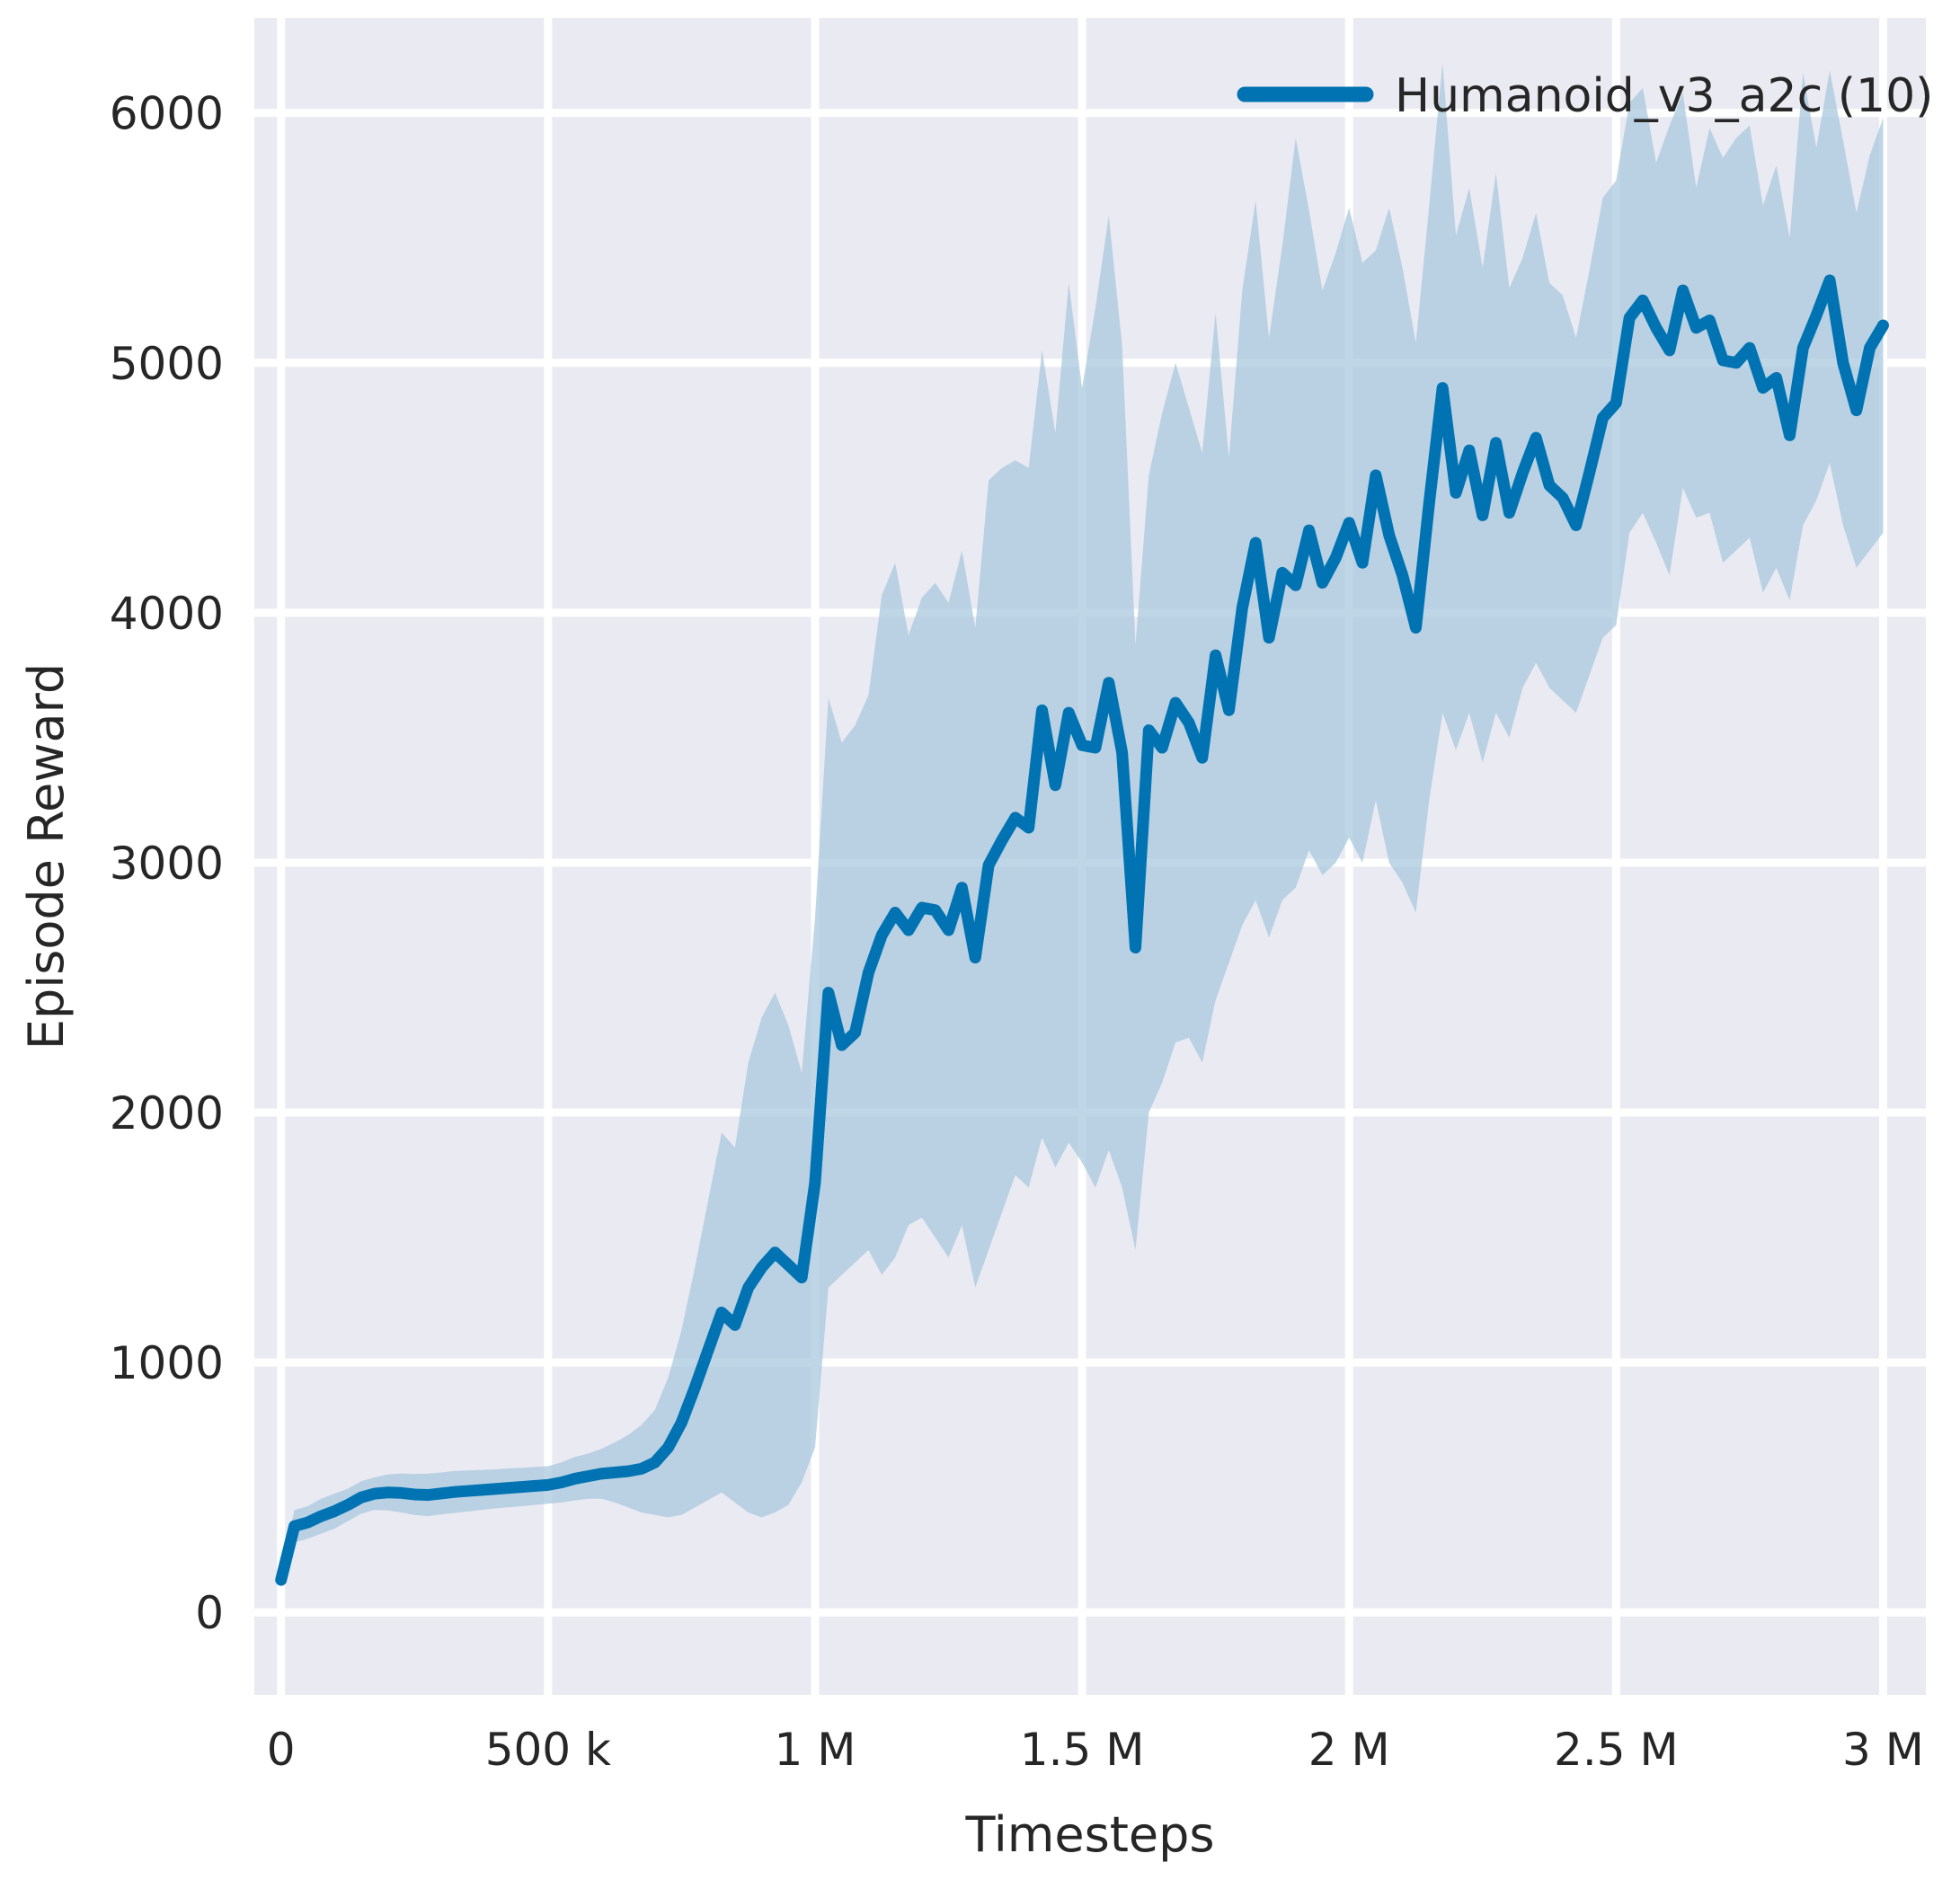 This screenshot has width=1960, height=1889. What do you see at coordinates (1616, 1750) in the screenshot?
I see `x-tick-label: 2.5 M` at bounding box center [1616, 1750].